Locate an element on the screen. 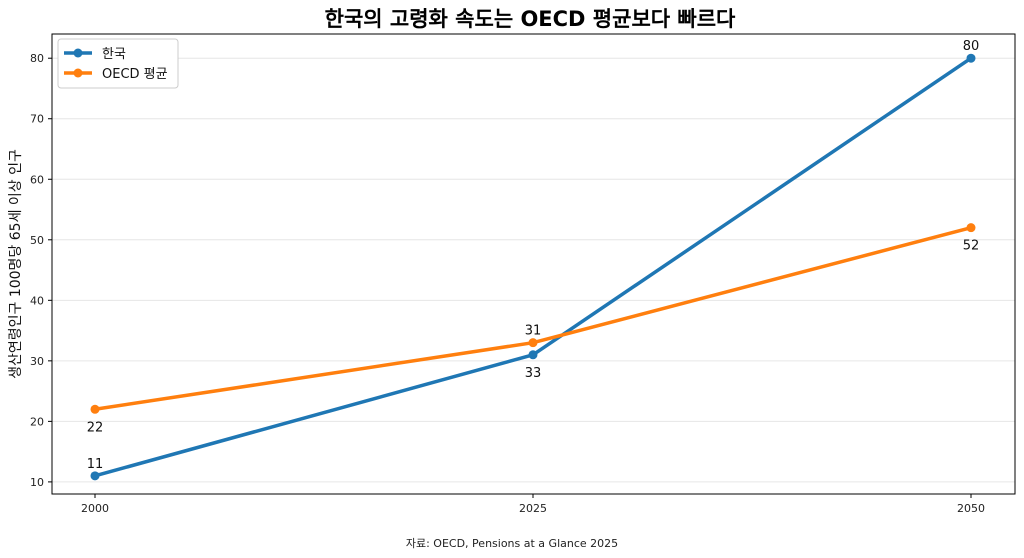 The image size is (1024, 558). y-tick-label: 60 is located at coordinates (37, 179).